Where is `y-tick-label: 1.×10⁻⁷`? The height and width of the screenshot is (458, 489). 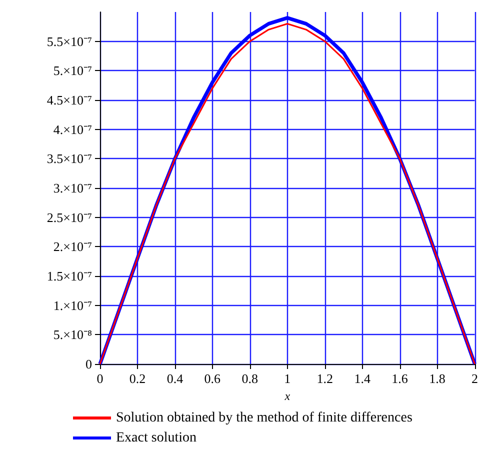 y-tick-label: 1.×10⁻⁷ is located at coordinates (72, 305).